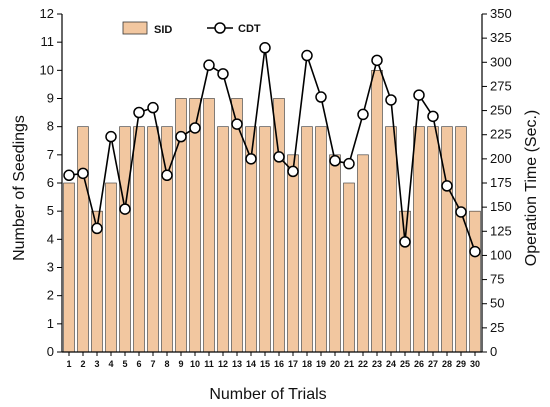 The width and height of the screenshot is (550, 407). What do you see at coordinates (152, 364) in the screenshot?
I see `x-tick-label: 7` at bounding box center [152, 364].